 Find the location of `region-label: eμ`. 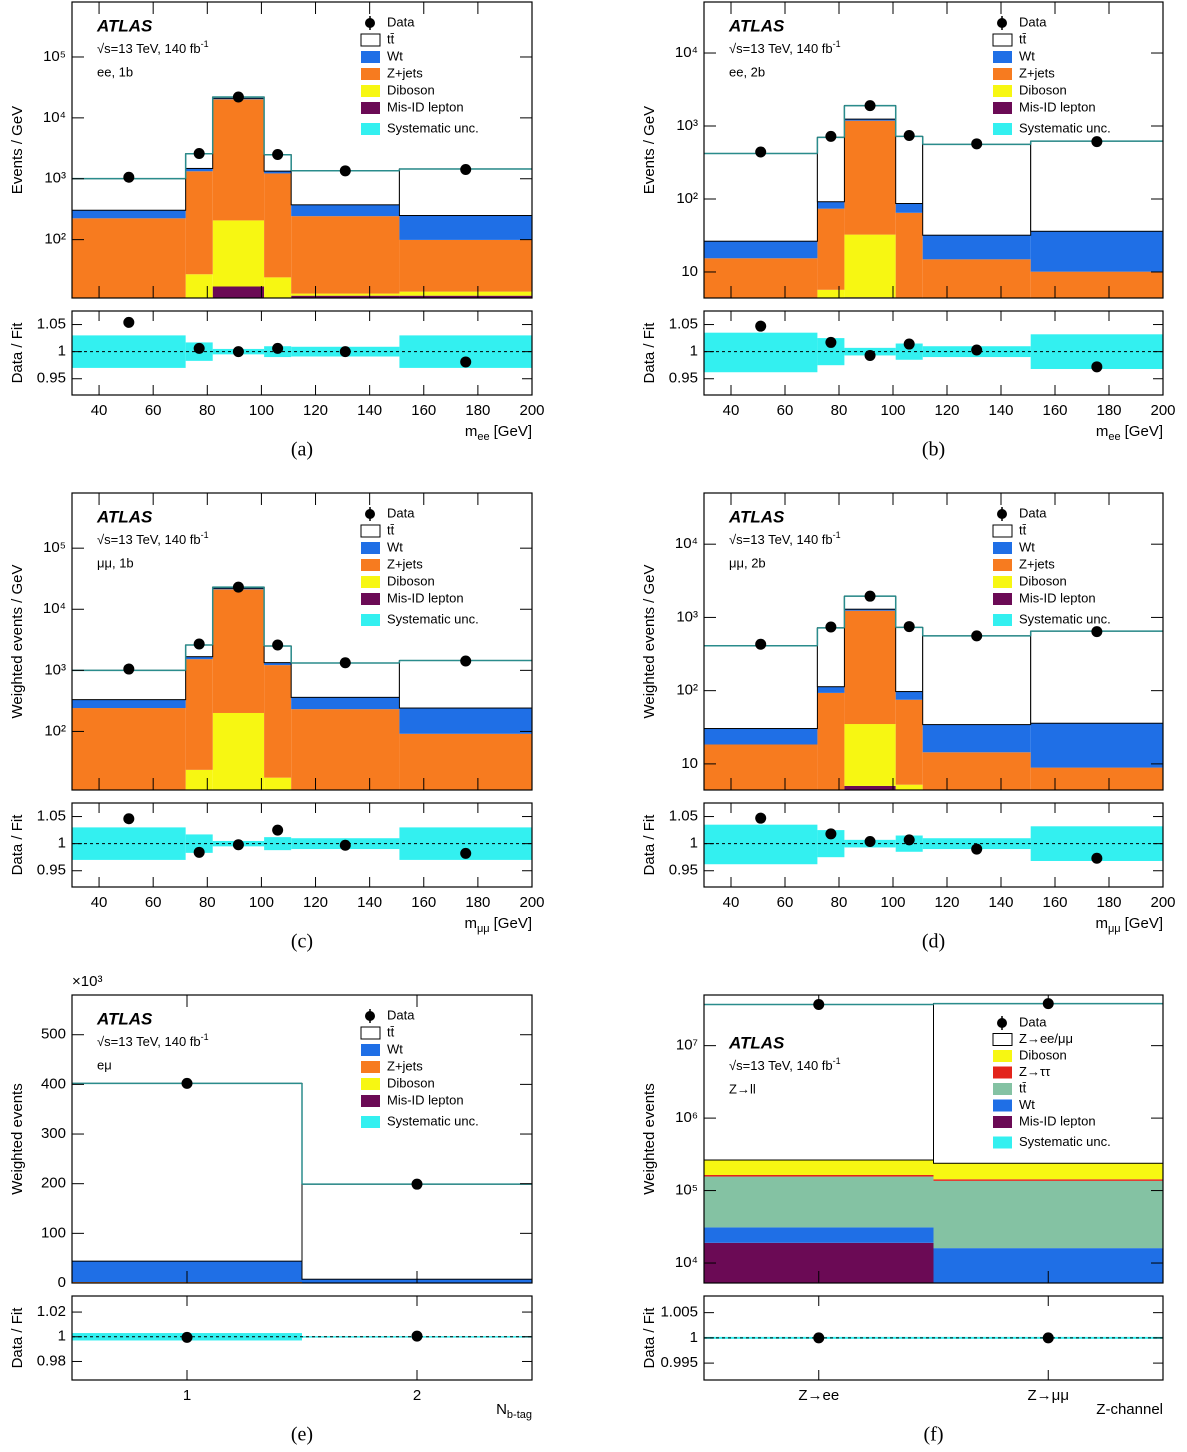

region-label: eμ is located at coordinates (104, 1064).